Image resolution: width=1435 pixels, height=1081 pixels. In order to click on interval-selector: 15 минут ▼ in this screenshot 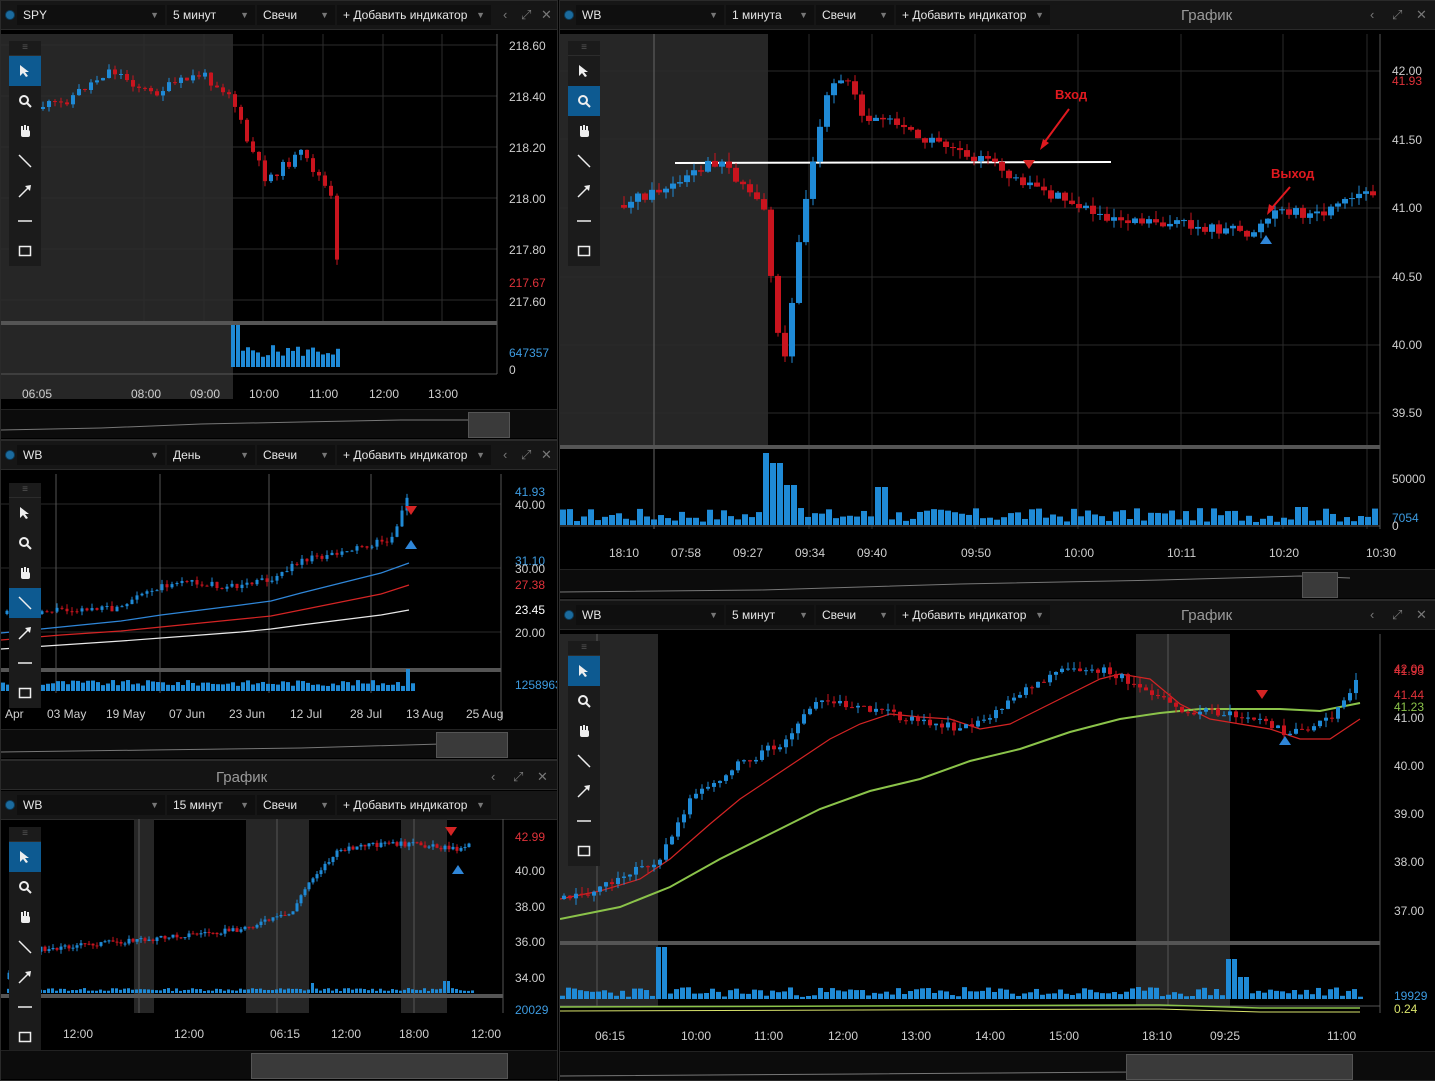, I will do `click(211, 805)`.